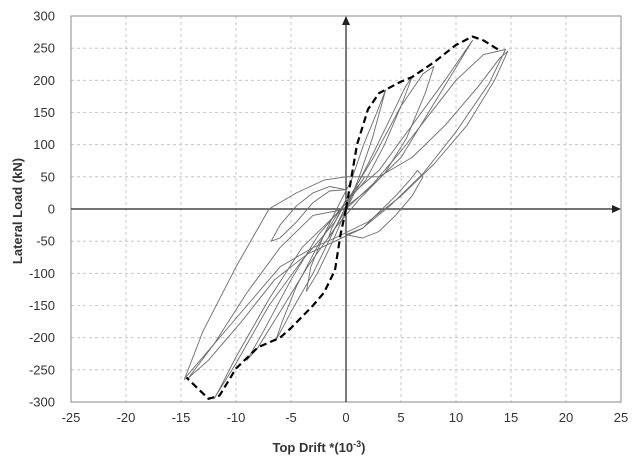 This screenshot has width=638, height=461. What do you see at coordinates (42, 337) in the screenshot?
I see `y-tick-label: -200` at bounding box center [42, 337].